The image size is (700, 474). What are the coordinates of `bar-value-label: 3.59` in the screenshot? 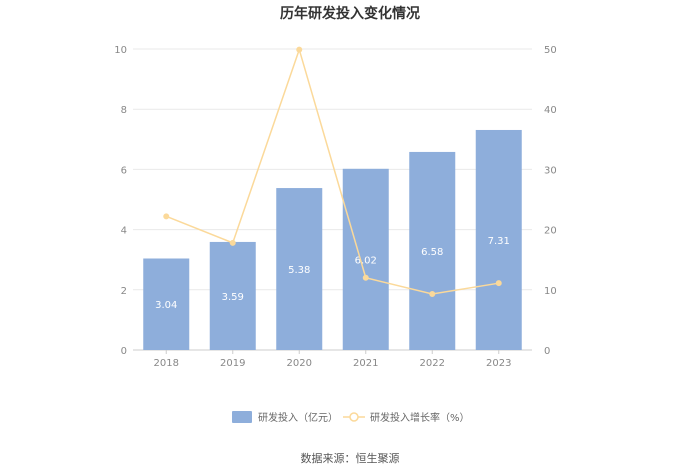 It's located at (233, 297).